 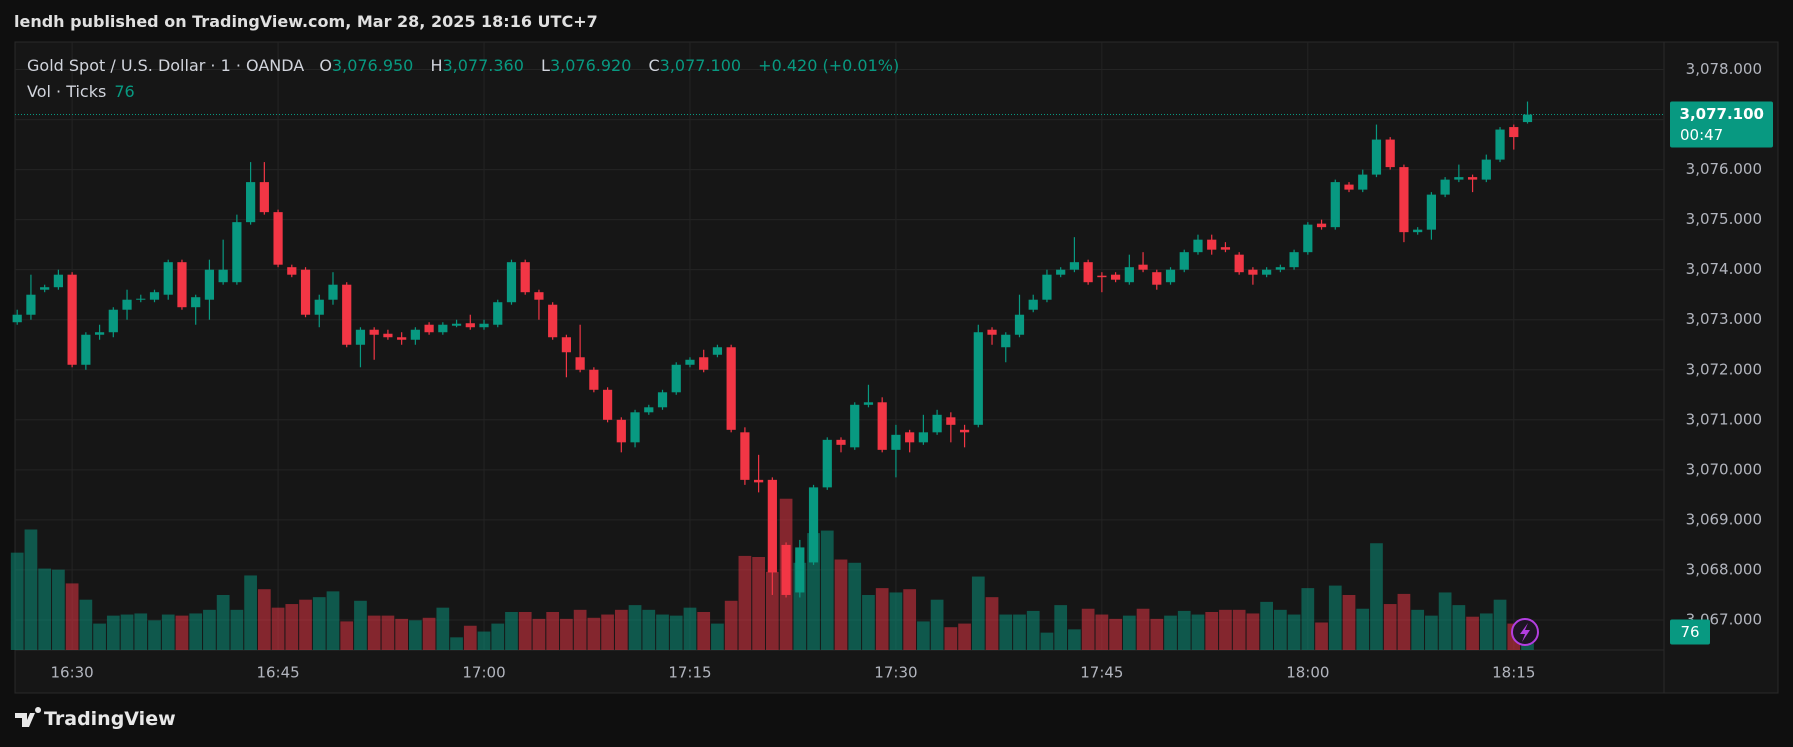 What do you see at coordinates (28, 717) in the screenshot?
I see `brand-logo` at bounding box center [28, 717].